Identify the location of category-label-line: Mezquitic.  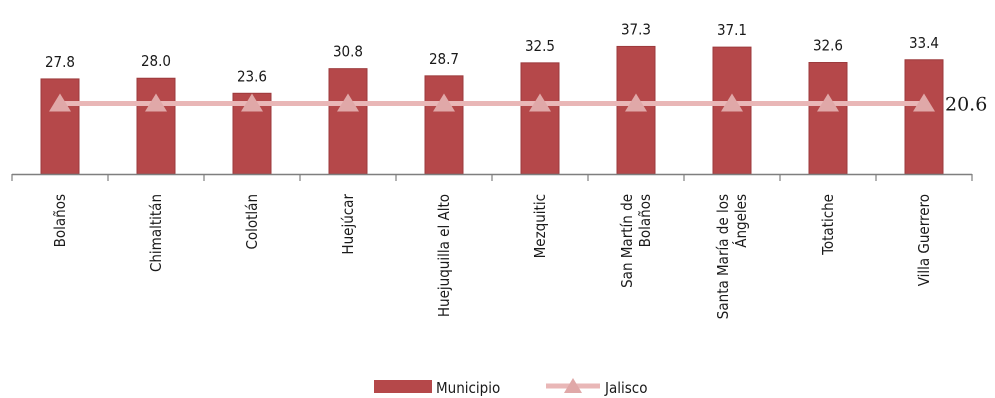
(540, 226).